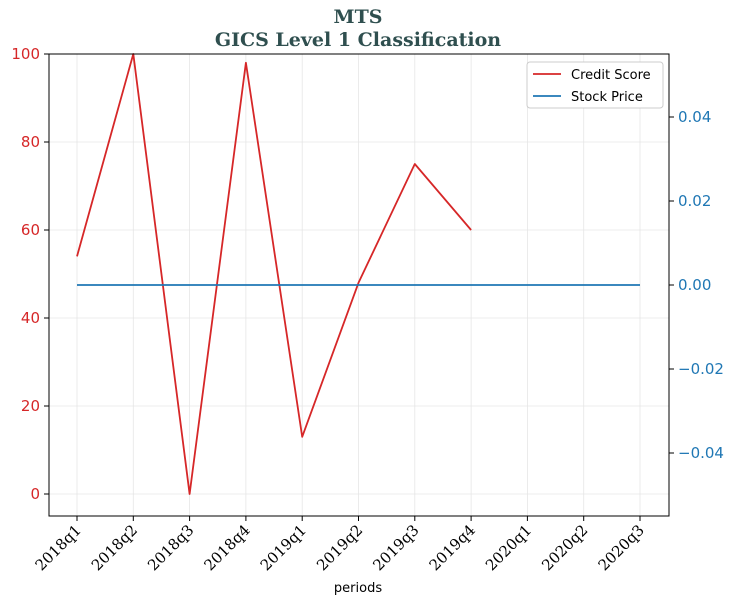 This screenshot has width=734, height=605. What do you see at coordinates (30, 230) in the screenshot?
I see `left-tick-label: 60` at bounding box center [30, 230].